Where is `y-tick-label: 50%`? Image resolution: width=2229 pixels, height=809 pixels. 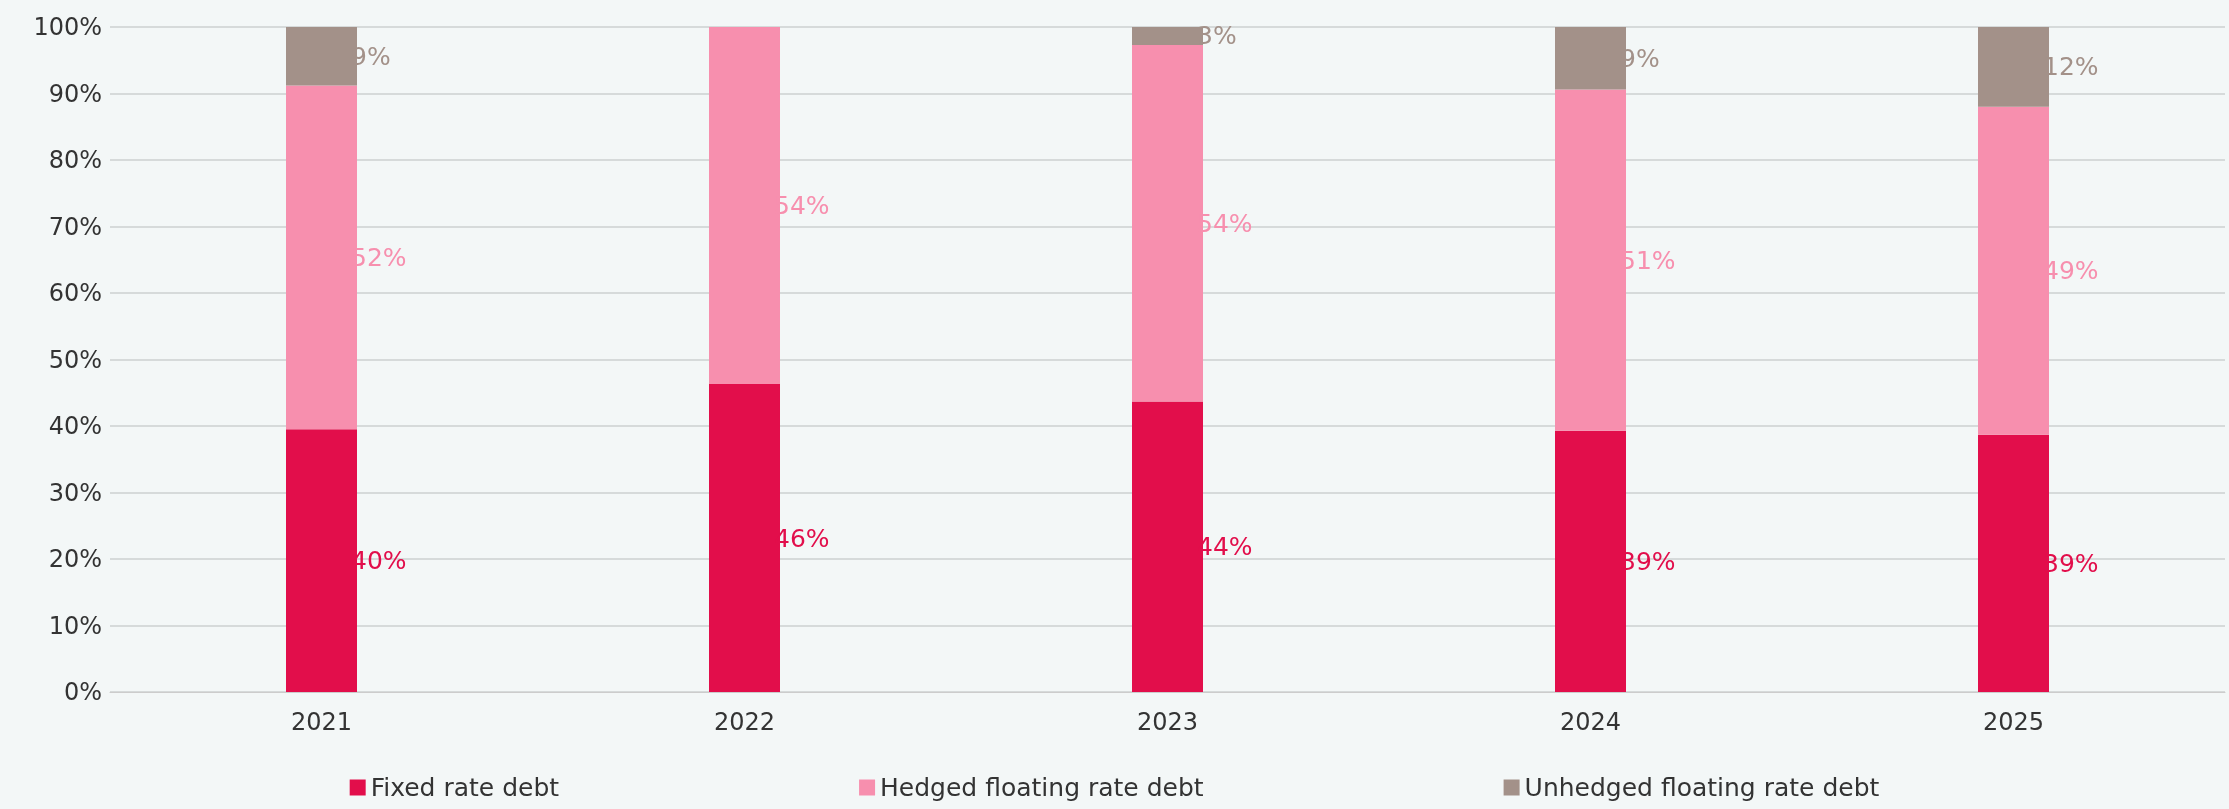 y-tick-label: 50% is located at coordinates (75, 359).